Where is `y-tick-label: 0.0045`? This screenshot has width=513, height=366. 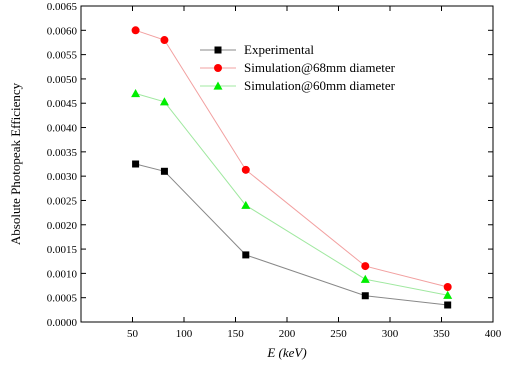 y-tick-label: 0.0045 is located at coordinates (62, 104).